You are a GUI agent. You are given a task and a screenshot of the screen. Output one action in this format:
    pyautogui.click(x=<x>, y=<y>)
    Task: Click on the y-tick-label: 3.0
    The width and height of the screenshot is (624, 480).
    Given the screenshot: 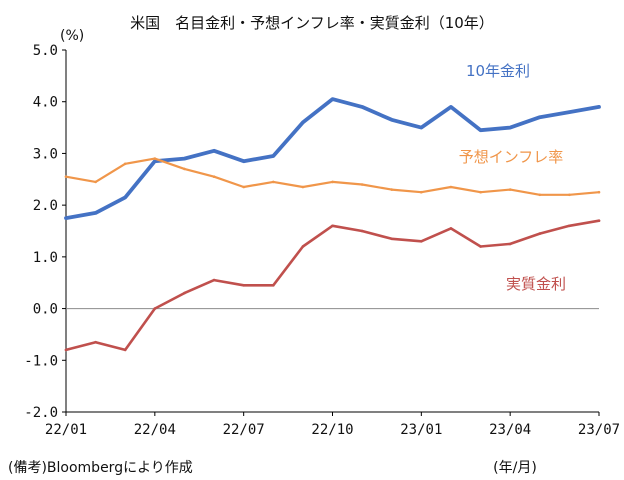 What is the action you would take?
    pyautogui.click(x=45, y=154)
    